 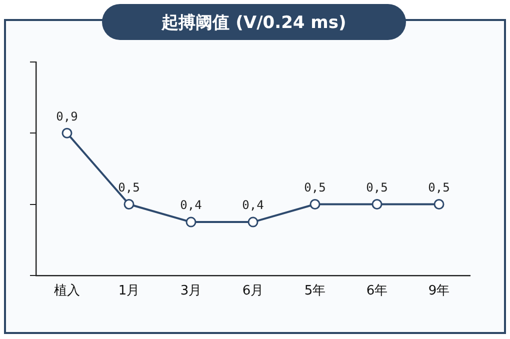 What do you see at coordinates (67, 291) in the screenshot?
I see `x-tick-label: 植入` at bounding box center [67, 291].